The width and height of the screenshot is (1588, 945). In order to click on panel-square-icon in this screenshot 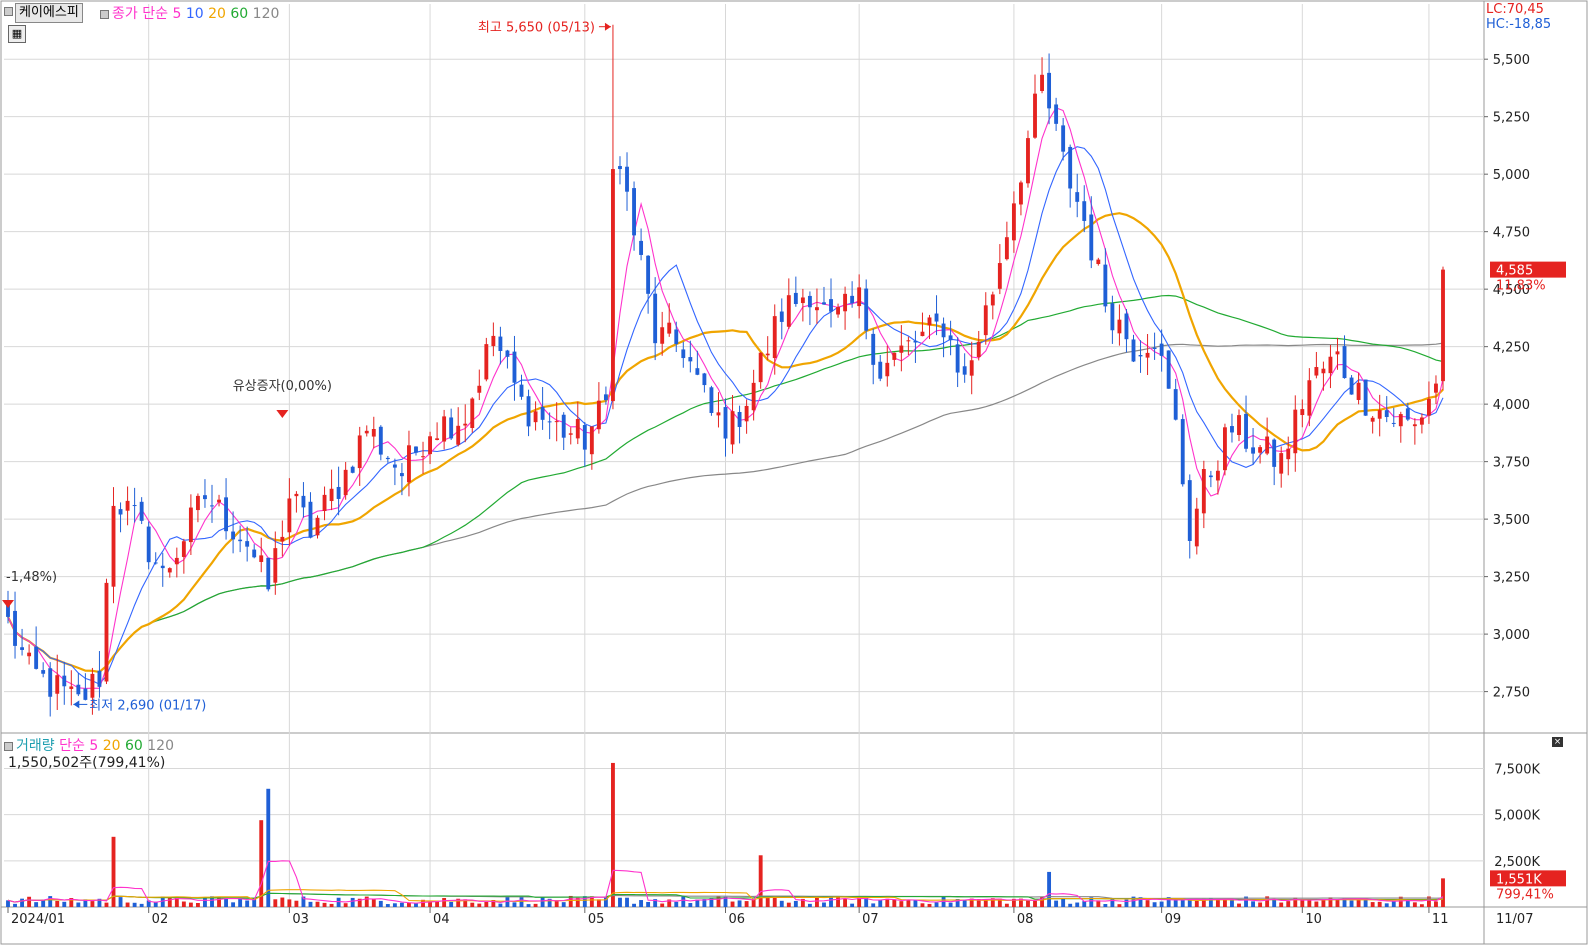, I will do `click(8, 11)`.